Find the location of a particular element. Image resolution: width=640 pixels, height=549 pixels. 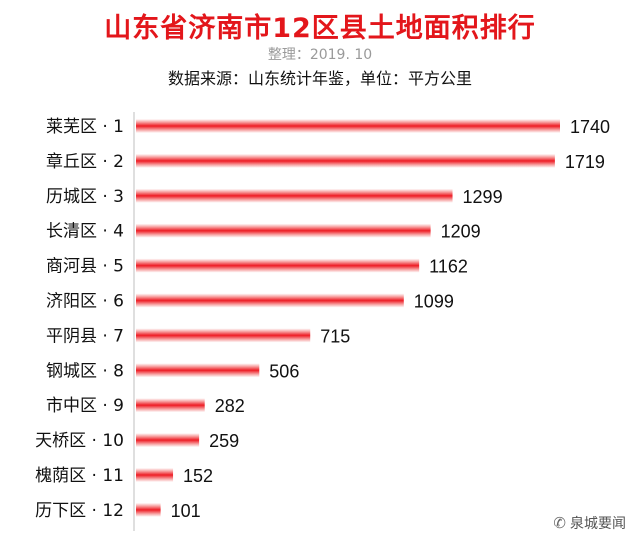

wechat-icon: ✆ is located at coordinates (559, 523).